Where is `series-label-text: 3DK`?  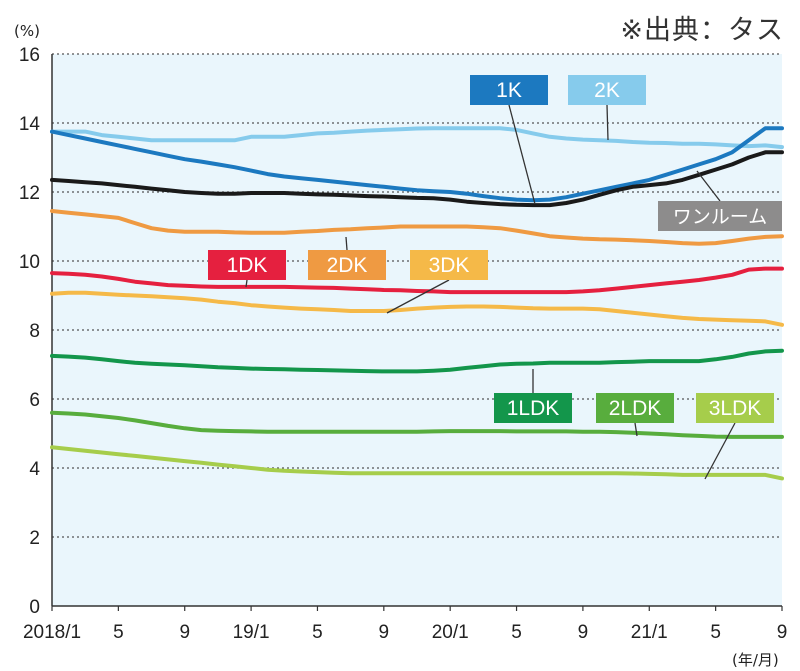
series-label-text: 3DK is located at coordinates (449, 265).